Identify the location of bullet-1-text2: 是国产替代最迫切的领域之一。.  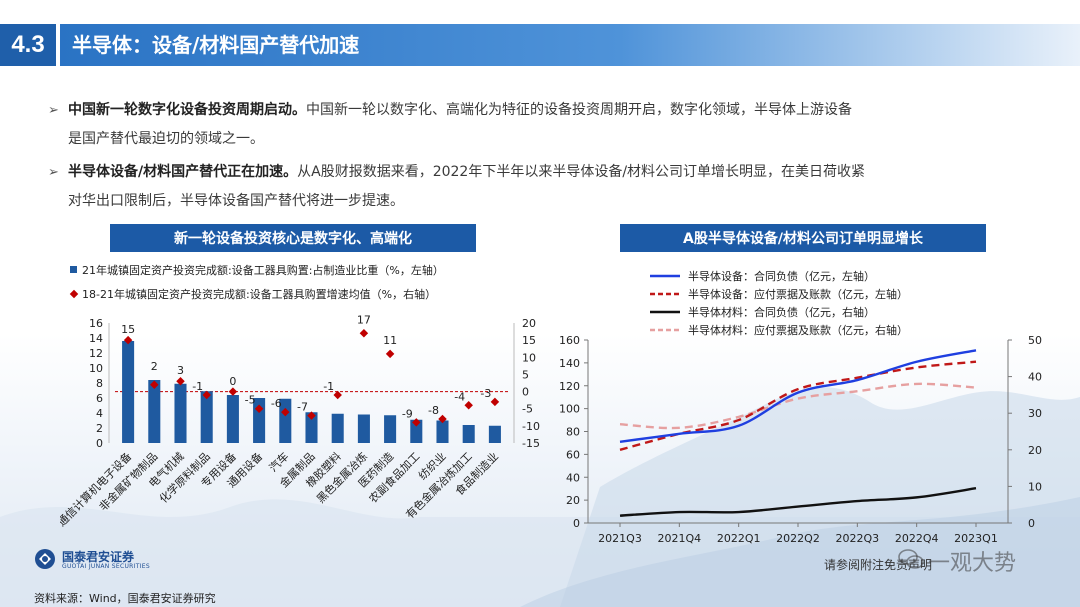
(166, 139).